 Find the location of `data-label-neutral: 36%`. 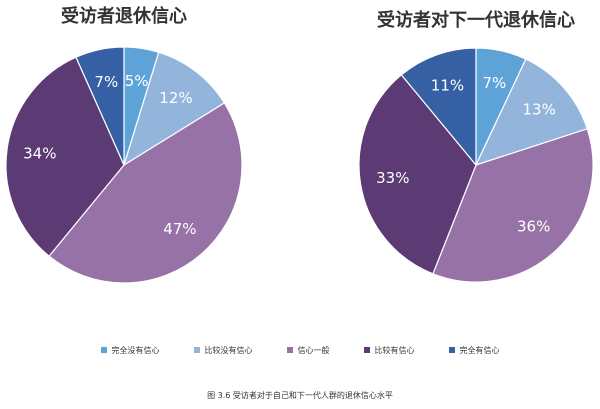

data-label-neutral: 36% is located at coordinates (533, 226).